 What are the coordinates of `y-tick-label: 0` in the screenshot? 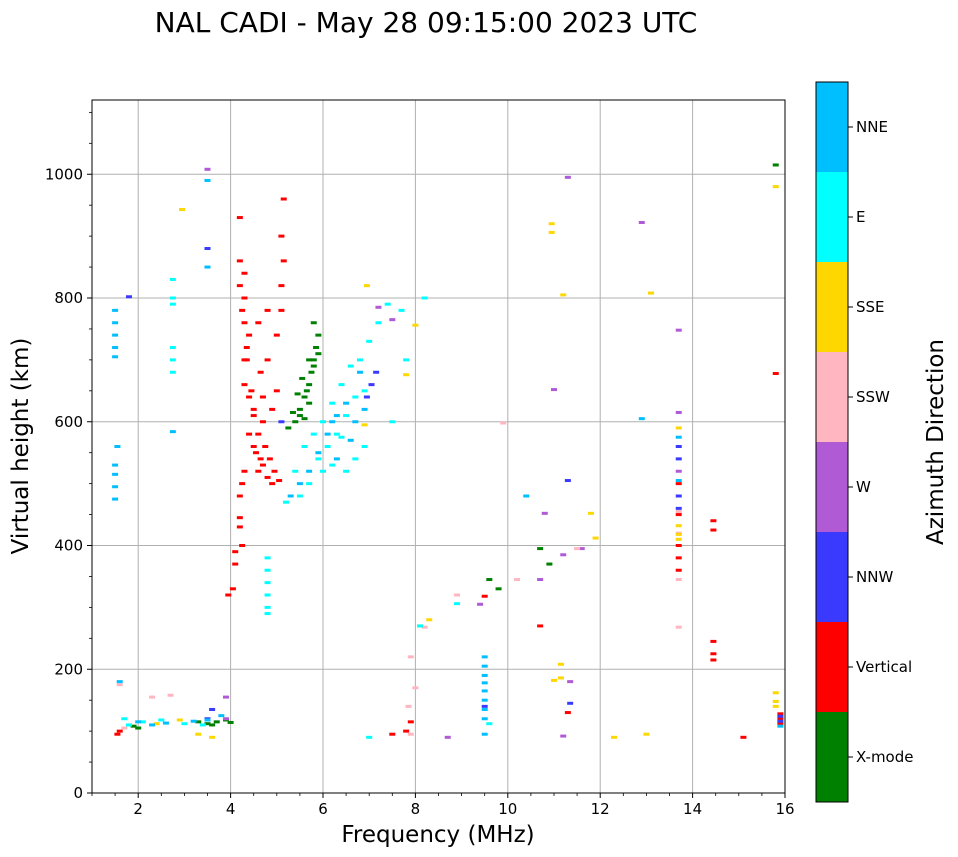 It's located at (78, 793).